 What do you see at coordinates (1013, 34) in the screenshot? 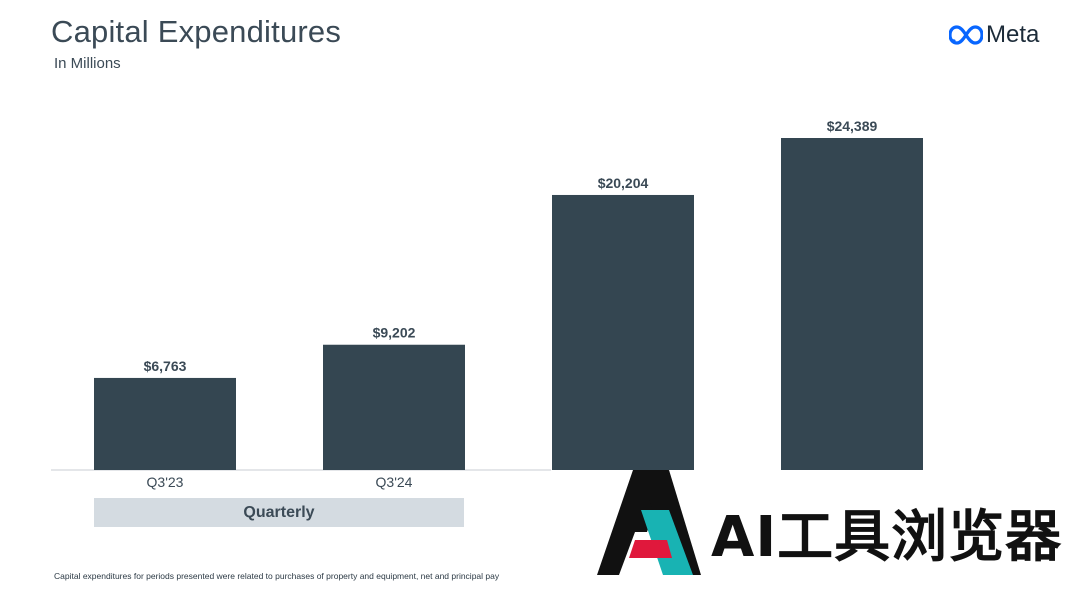
I see `meta-logo-text: Meta` at bounding box center [1013, 34].